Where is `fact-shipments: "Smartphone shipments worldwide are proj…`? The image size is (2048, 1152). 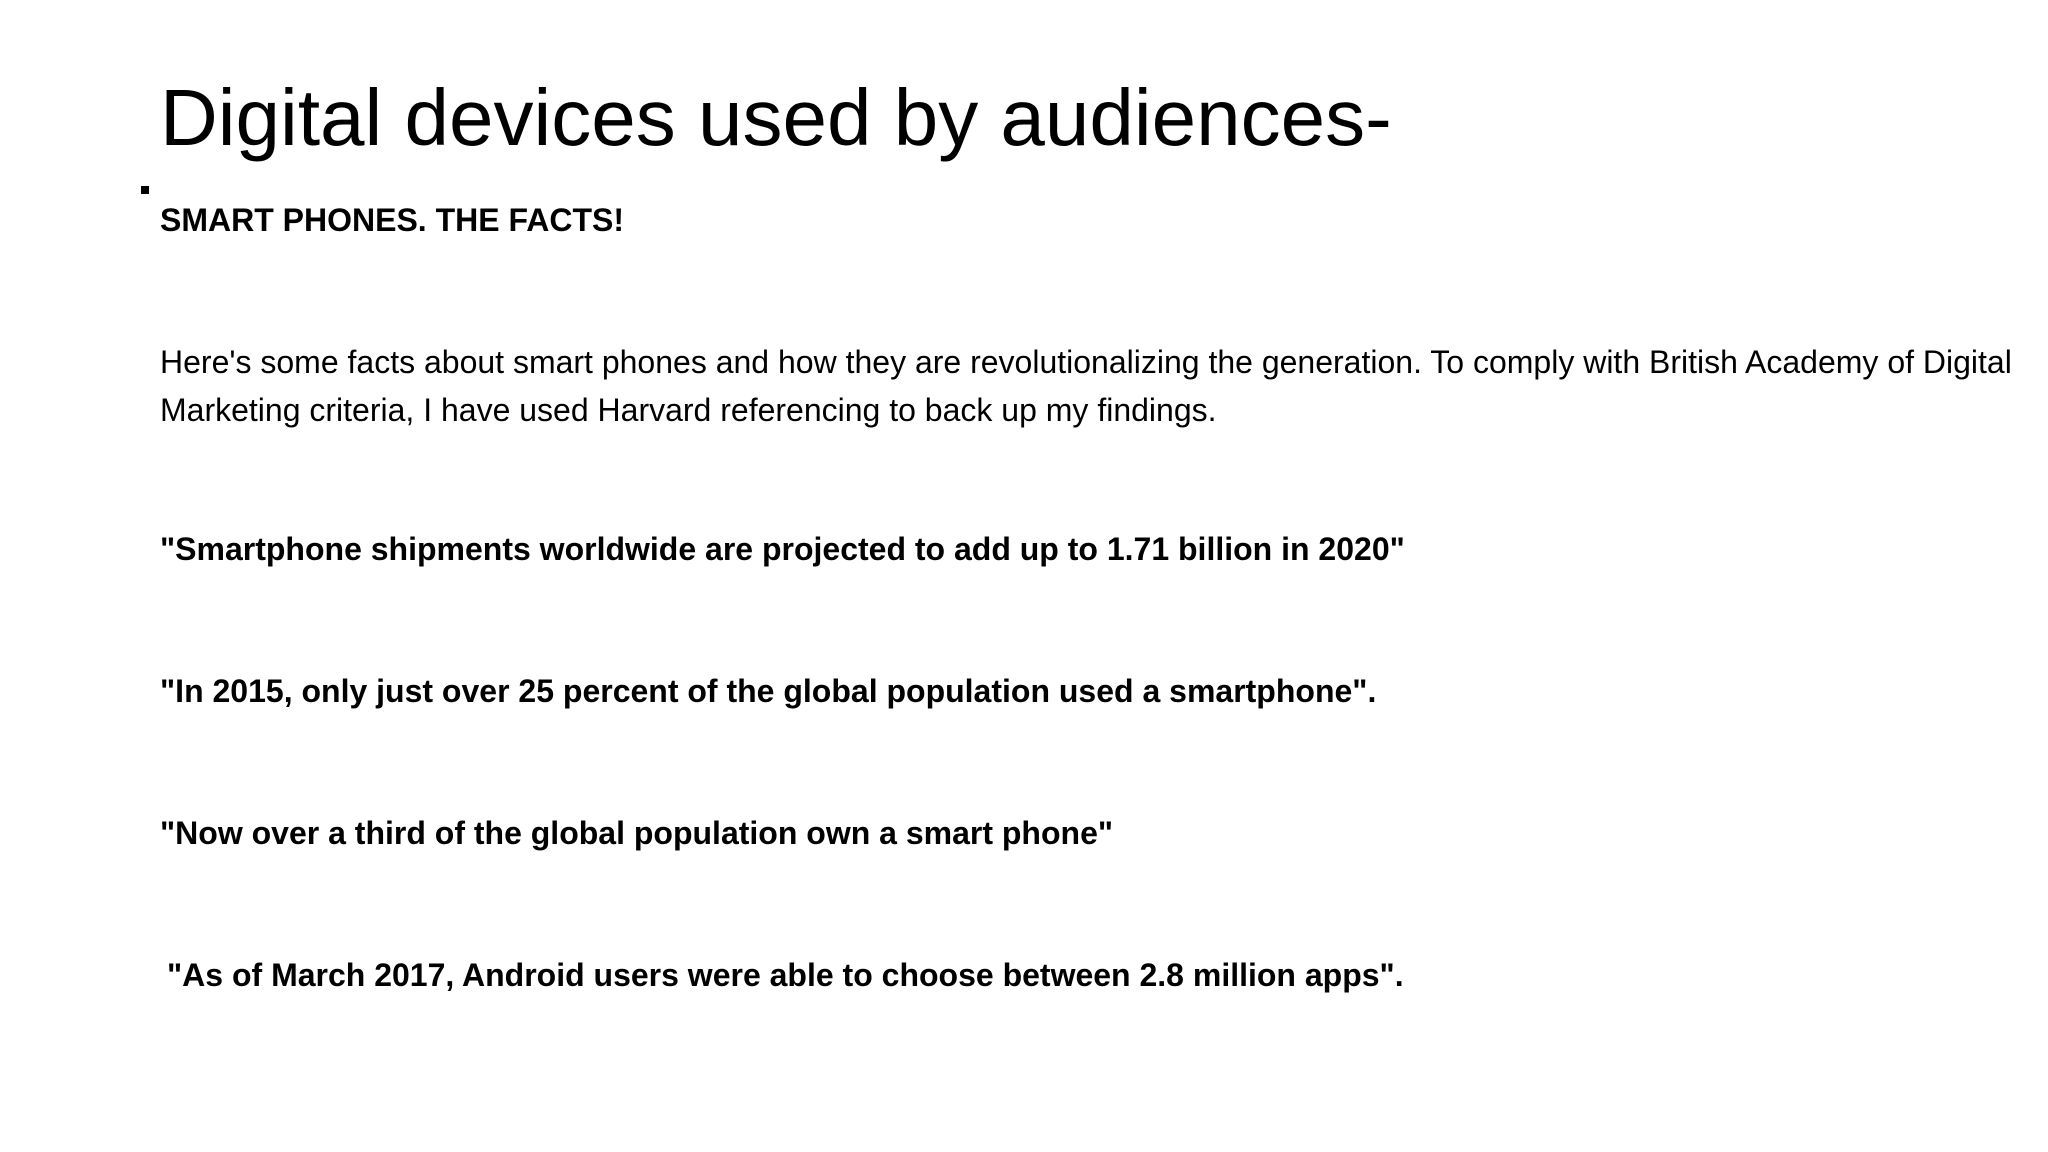
fact-shipments: "Smartphone shipments worldwide are proj… is located at coordinates (782, 549).